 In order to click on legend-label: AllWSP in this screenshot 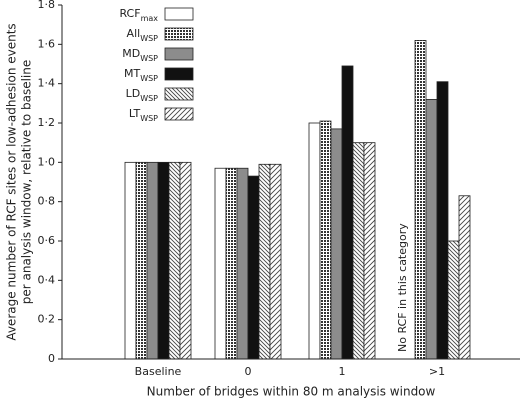, I will do `click(143, 35)`.